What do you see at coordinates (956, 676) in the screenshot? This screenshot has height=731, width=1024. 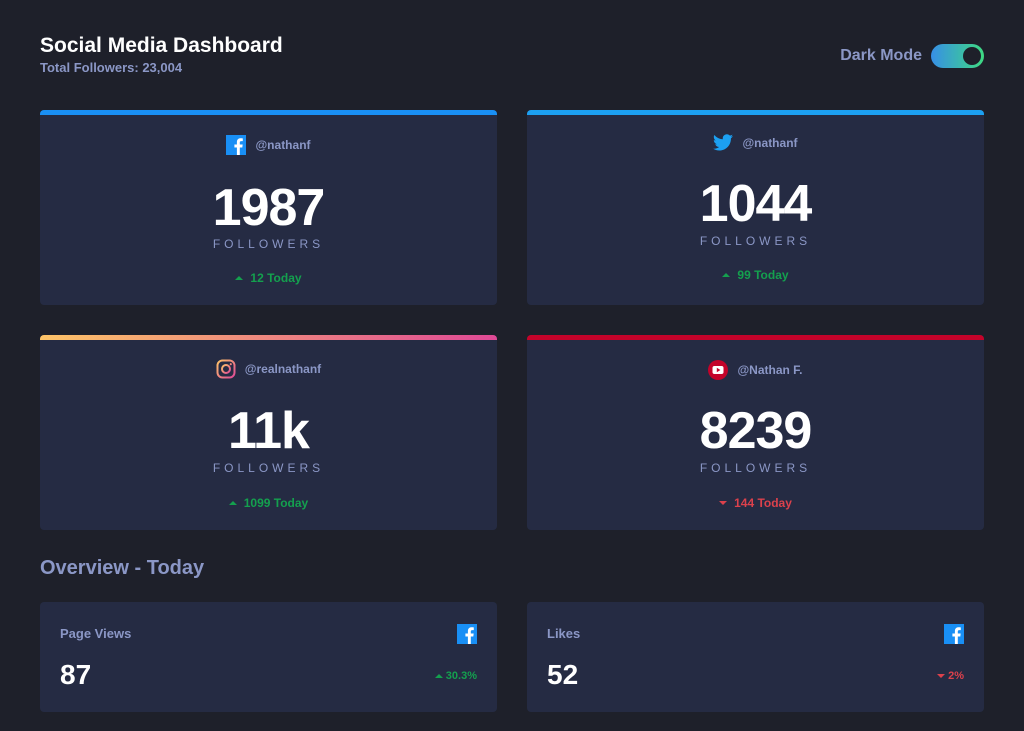 I see `overview-change-text: 2%` at bounding box center [956, 676].